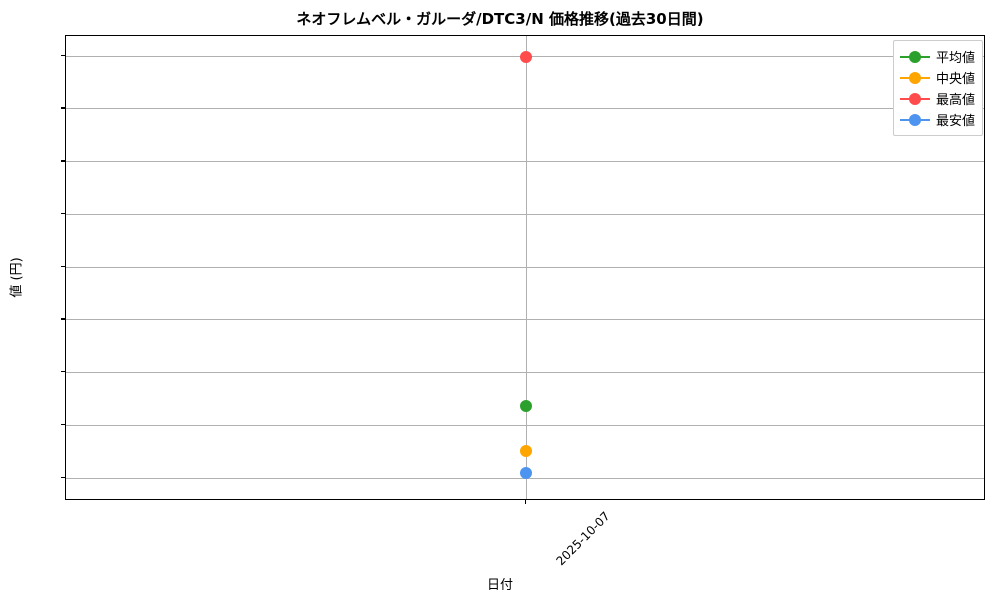 The height and width of the screenshot is (600, 1000). Describe the element at coordinates (956, 100) in the screenshot. I see `legend-label: 最高値` at that location.